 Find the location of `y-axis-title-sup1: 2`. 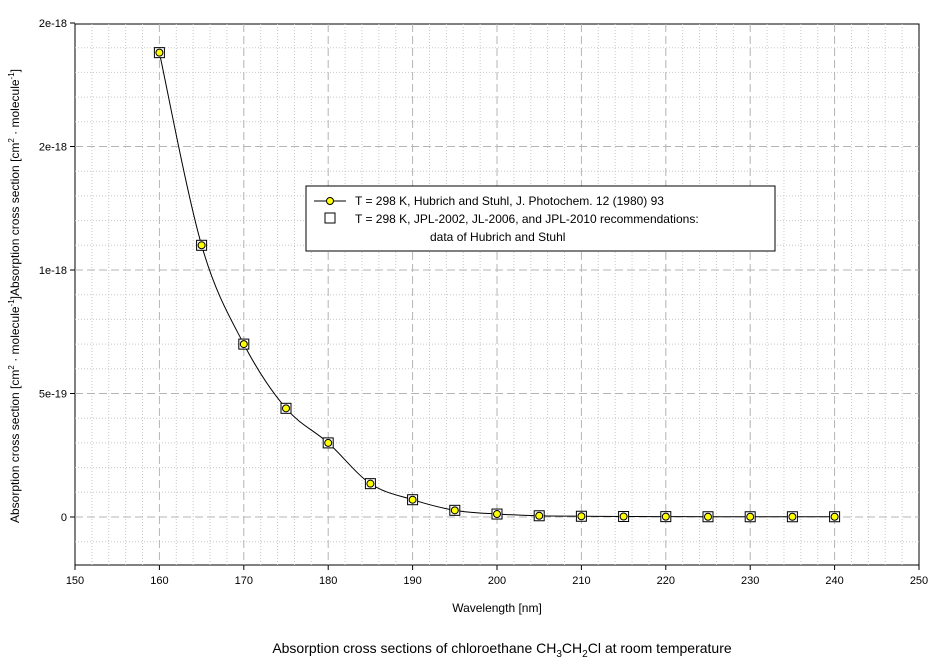

y-axis-title-sup1: 2 is located at coordinates (11, 367).